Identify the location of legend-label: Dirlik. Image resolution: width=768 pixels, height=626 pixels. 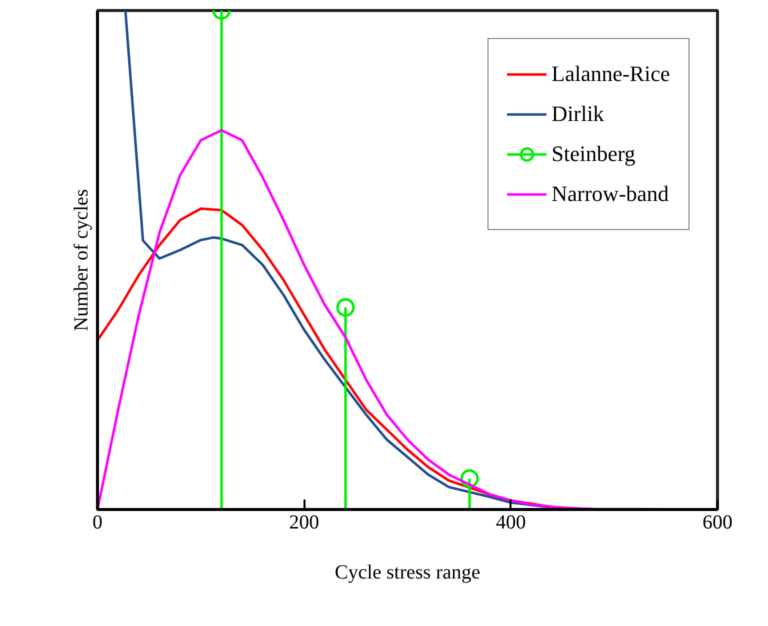
(578, 114).